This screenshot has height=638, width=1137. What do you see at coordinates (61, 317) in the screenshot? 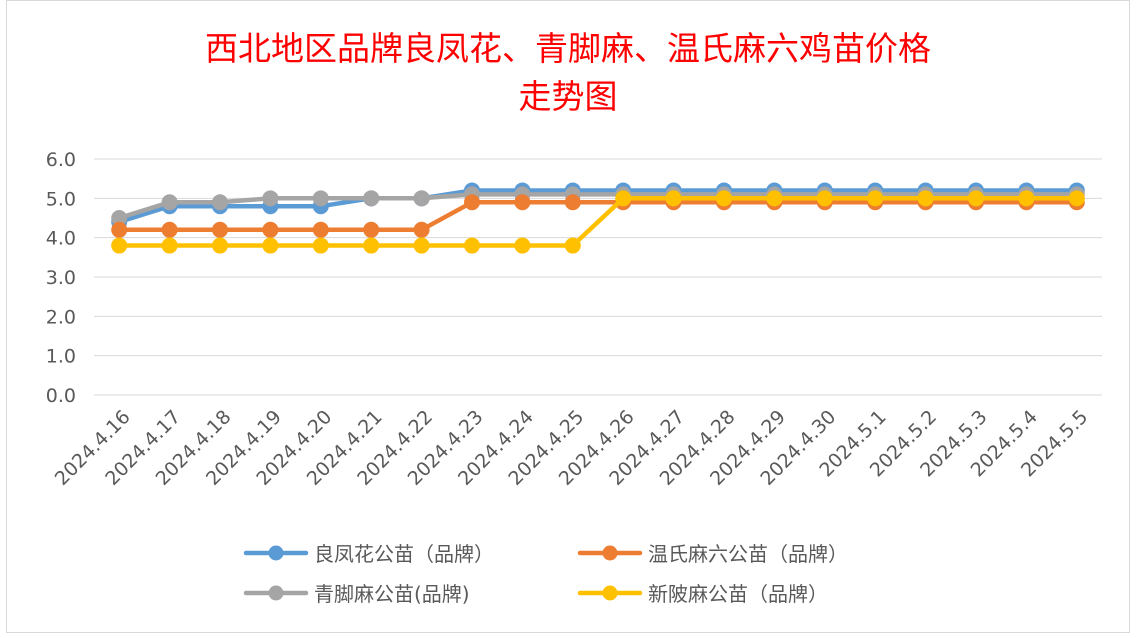
I see `y-tick-label: 2.0` at bounding box center [61, 317].